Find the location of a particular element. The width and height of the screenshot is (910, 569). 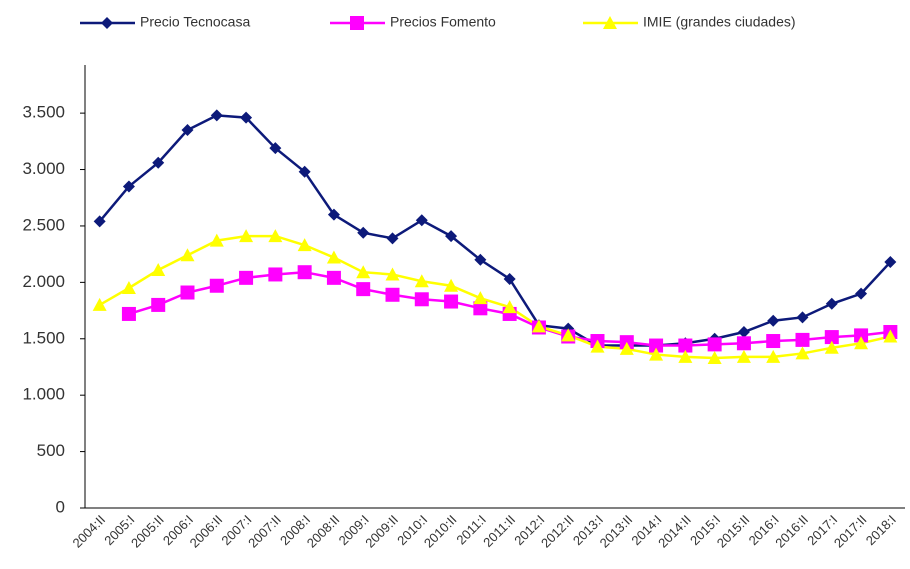

x-tick-label: 2013:II is located at coordinates (616, 531).